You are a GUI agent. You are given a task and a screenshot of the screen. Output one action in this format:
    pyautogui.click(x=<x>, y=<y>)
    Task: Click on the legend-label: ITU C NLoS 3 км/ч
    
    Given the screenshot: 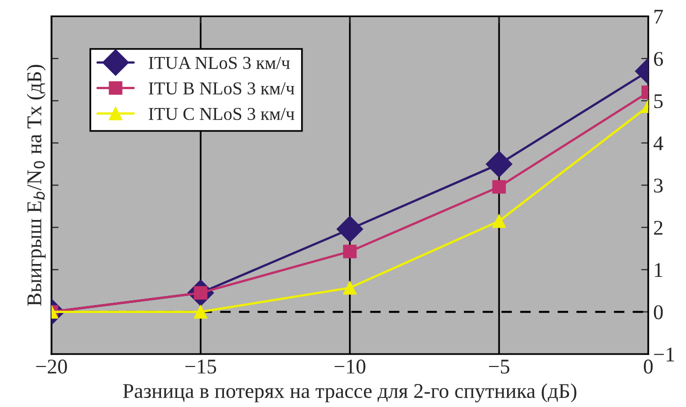 What is the action you would take?
    pyautogui.click(x=221, y=114)
    